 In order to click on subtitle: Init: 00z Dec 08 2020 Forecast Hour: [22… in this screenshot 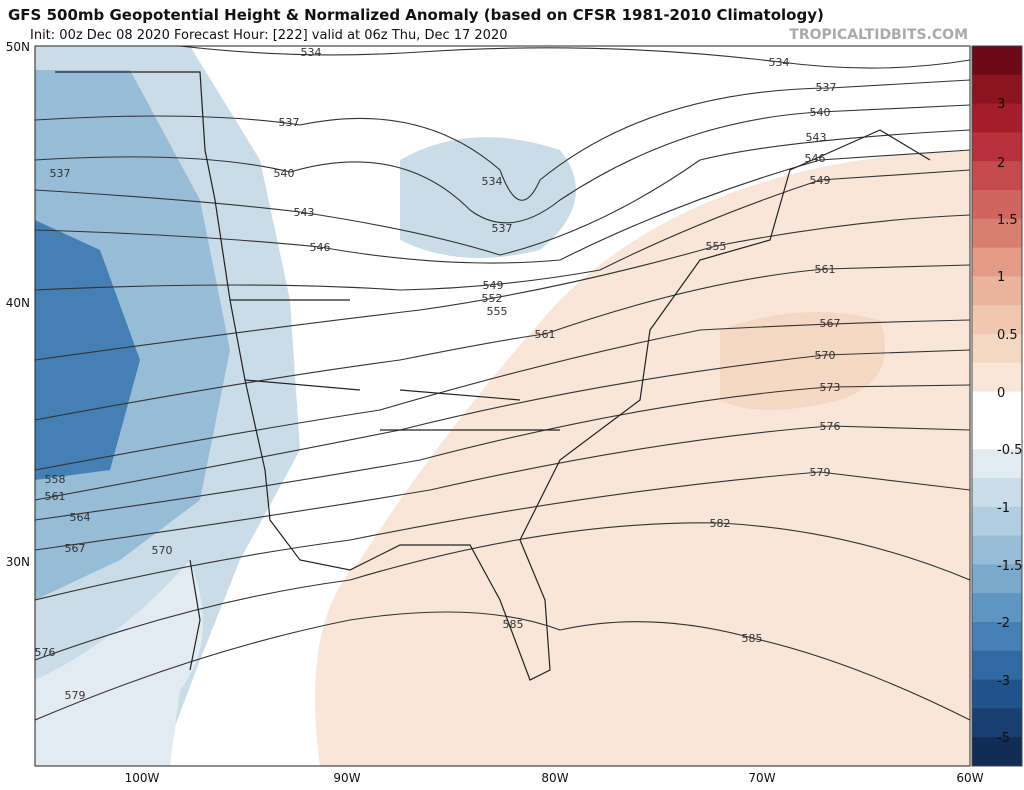, I will do `click(269, 35)`.